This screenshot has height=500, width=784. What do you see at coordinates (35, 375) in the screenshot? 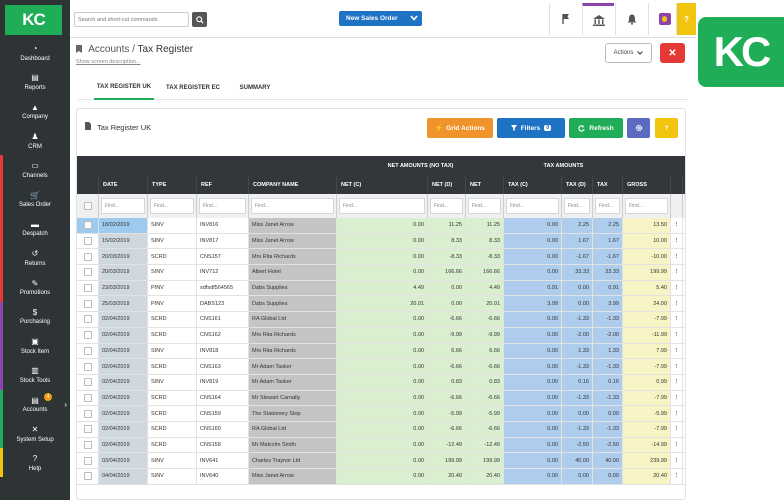
I see `sidebar-item-stock-tools: ▥ Stock Tools` at bounding box center [35, 375].